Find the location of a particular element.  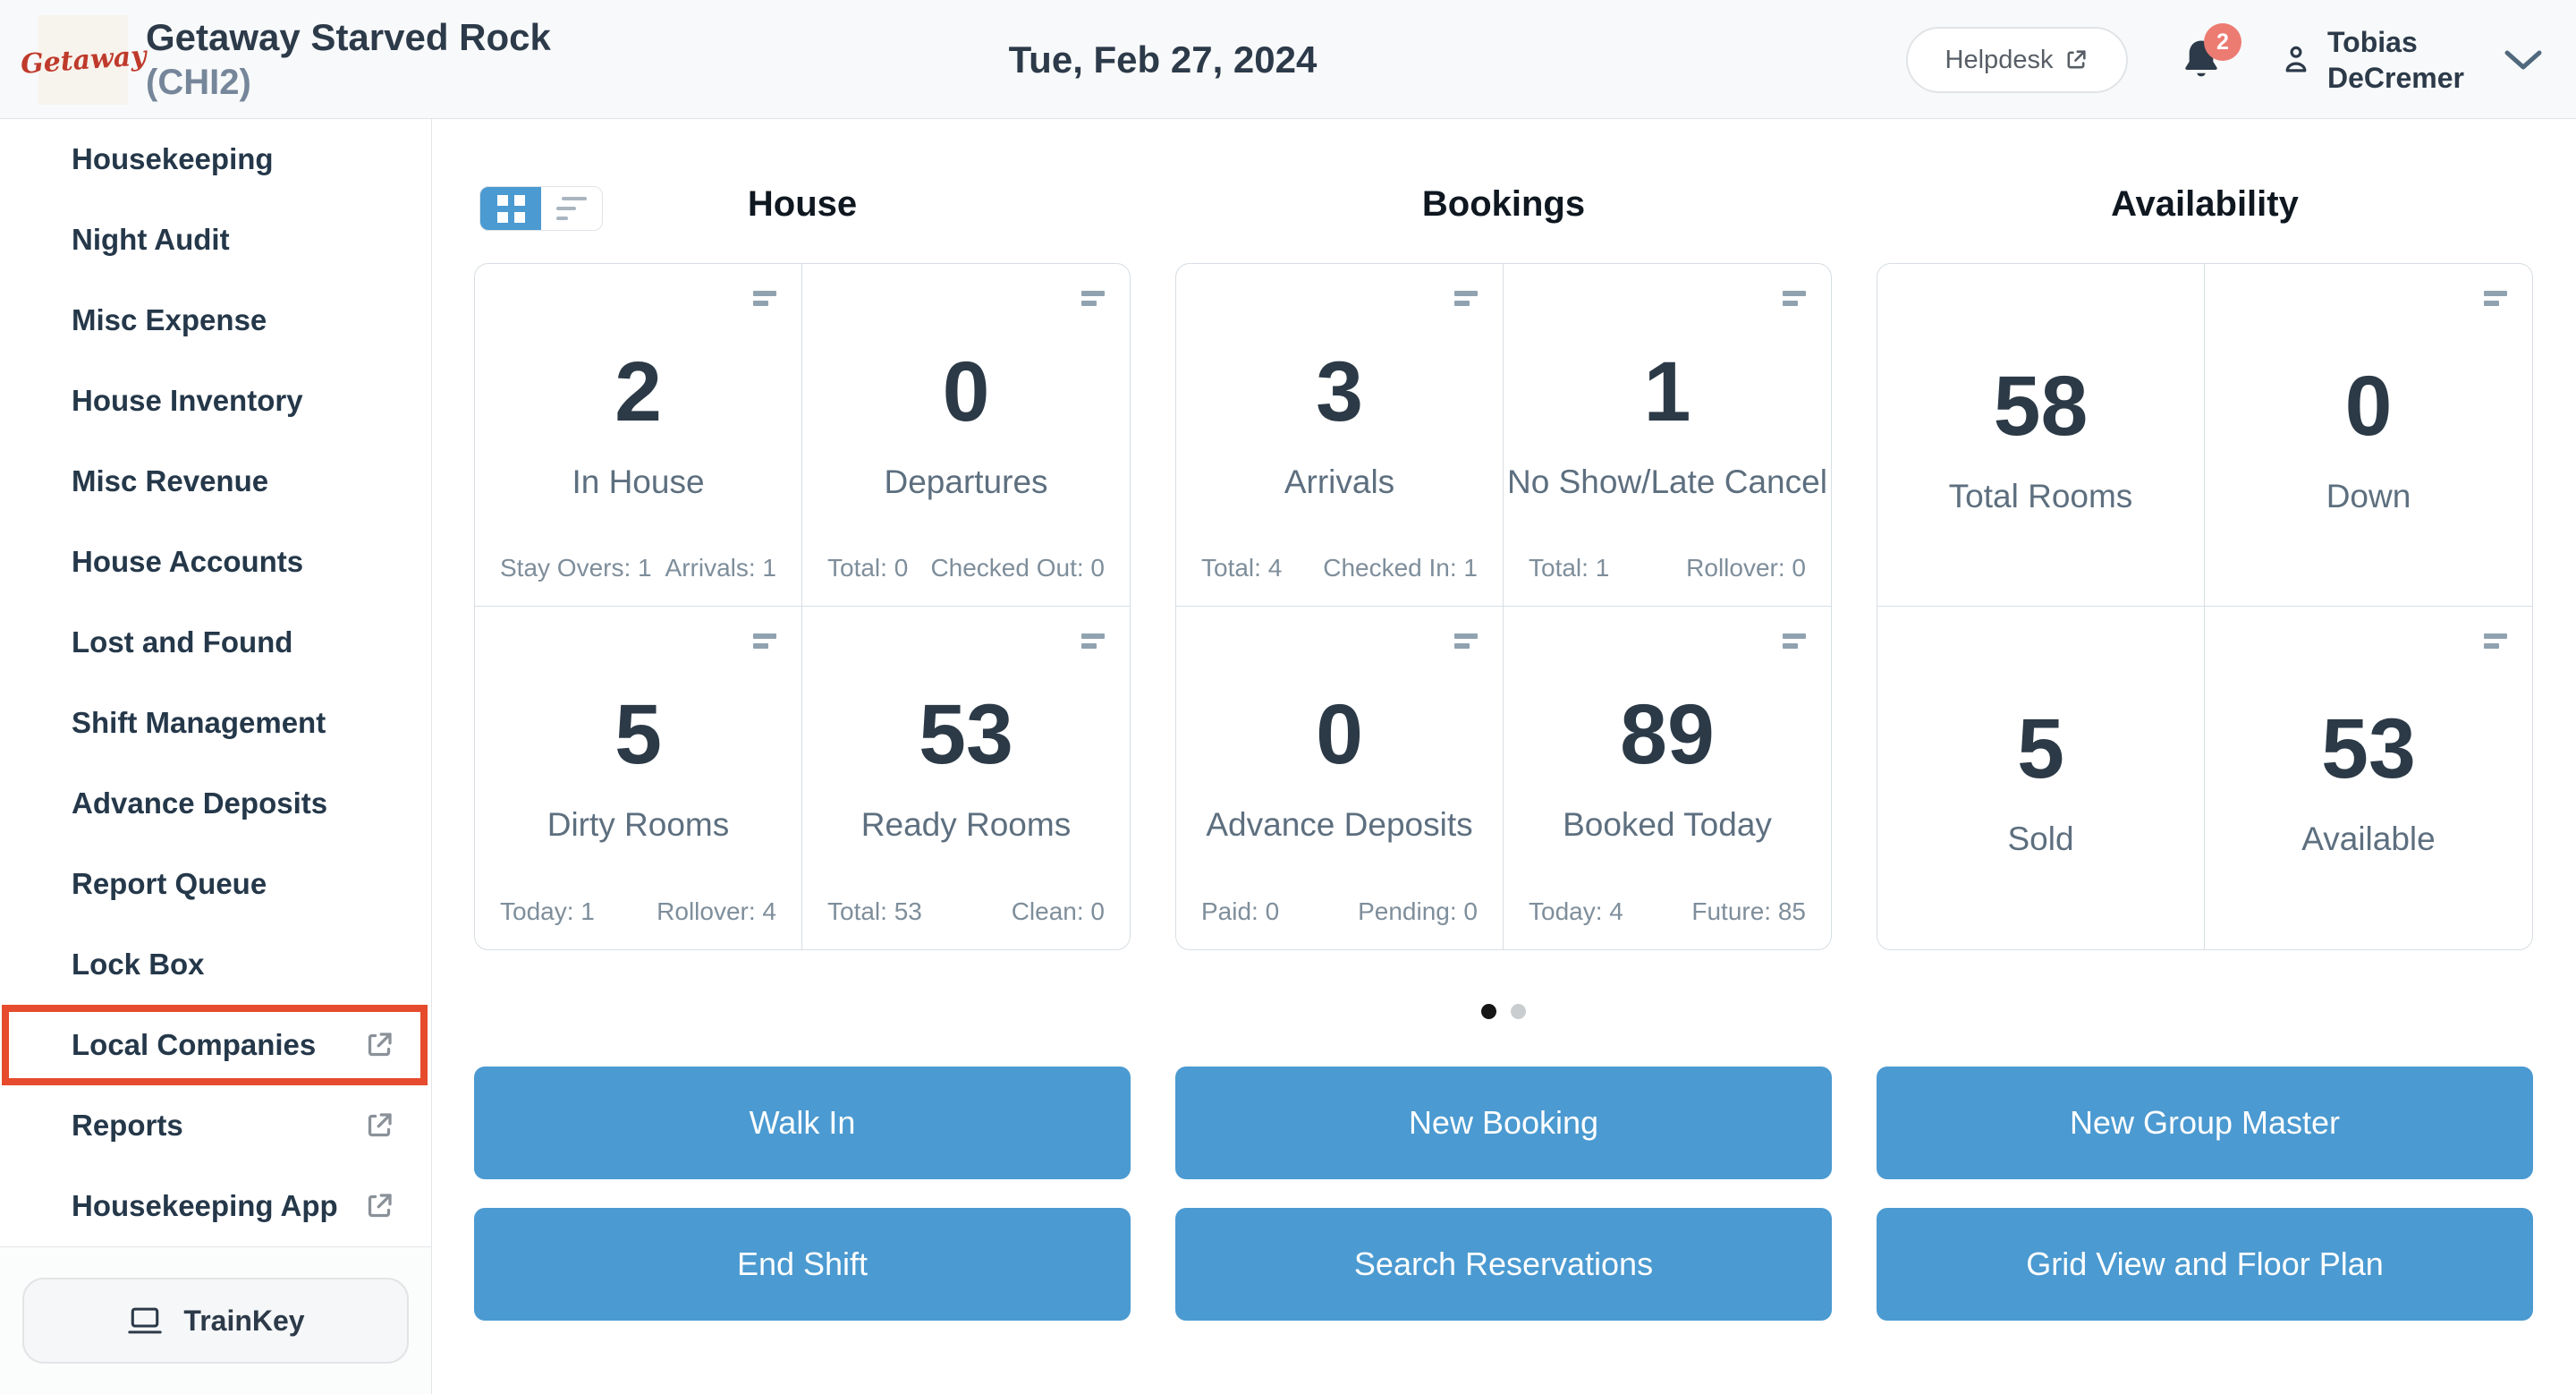

walk-in-button: Walk In is located at coordinates (802, 1123).